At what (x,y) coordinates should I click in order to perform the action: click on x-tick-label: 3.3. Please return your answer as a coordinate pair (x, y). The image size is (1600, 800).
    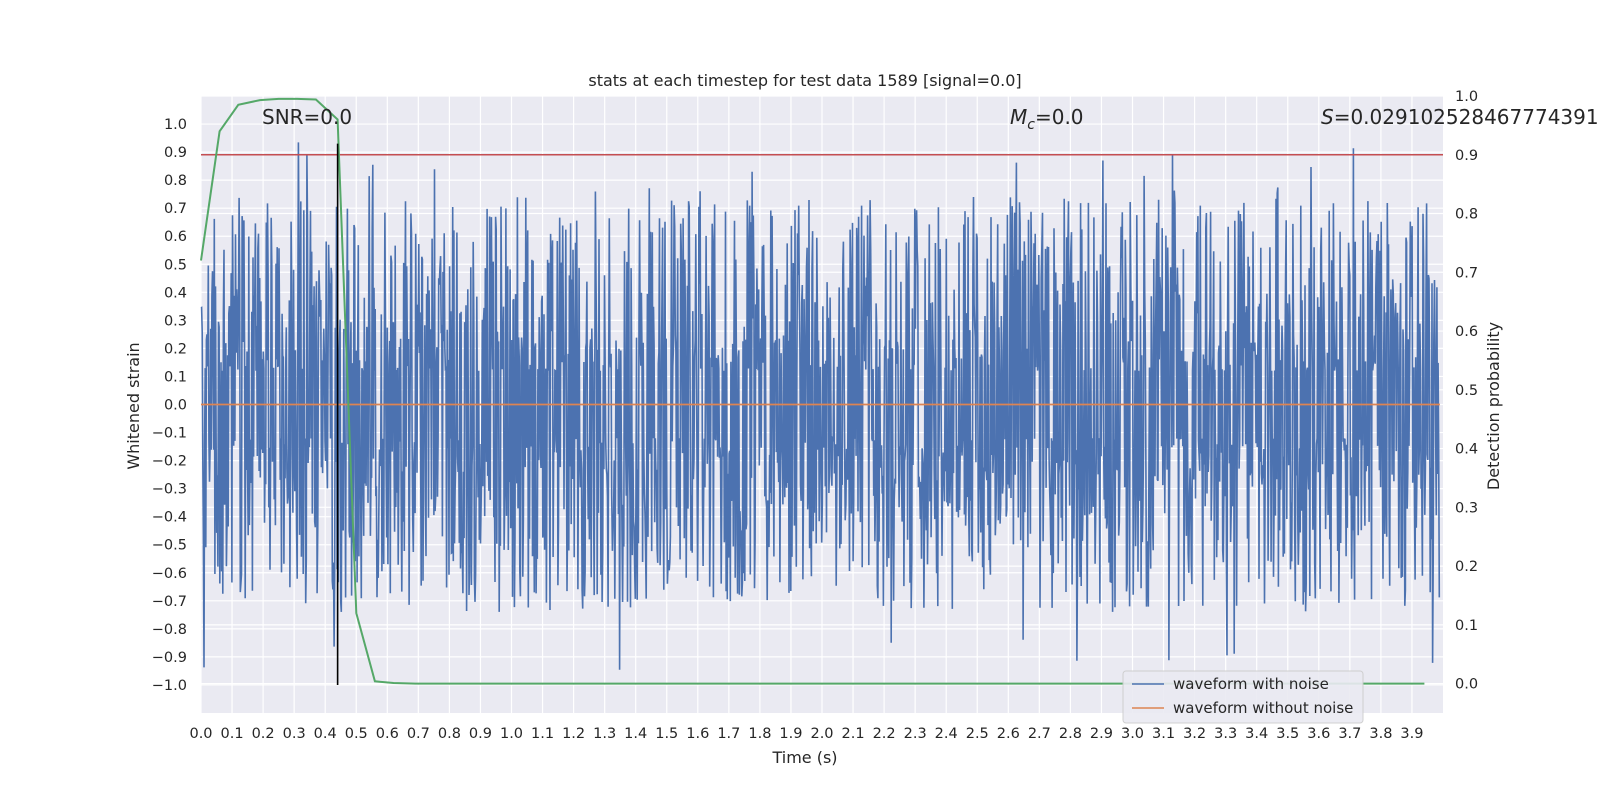
    Looking at the image, I should click on (1225, 734).